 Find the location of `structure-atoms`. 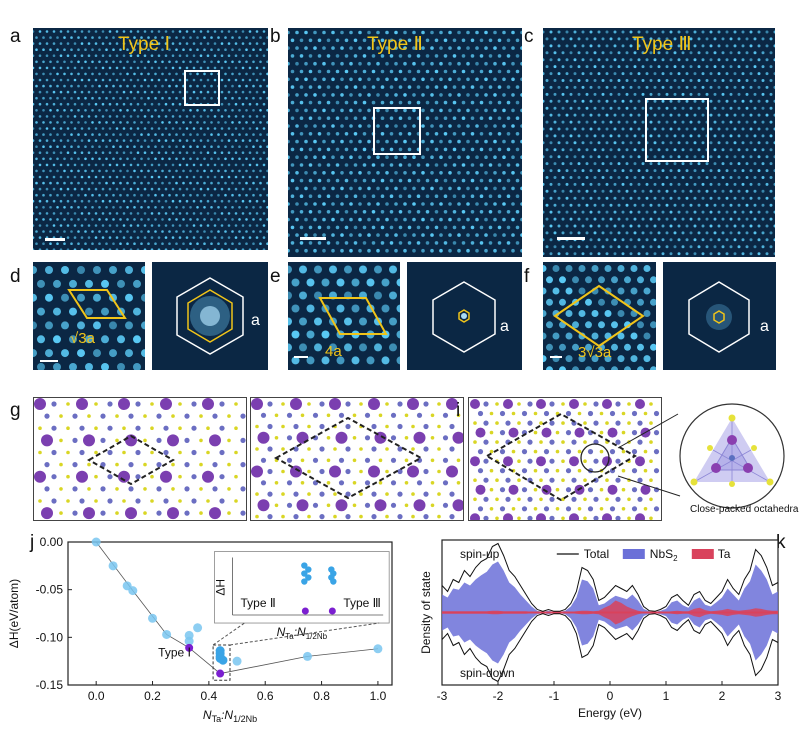

structure-atoms is located at coordinates (140, 459).